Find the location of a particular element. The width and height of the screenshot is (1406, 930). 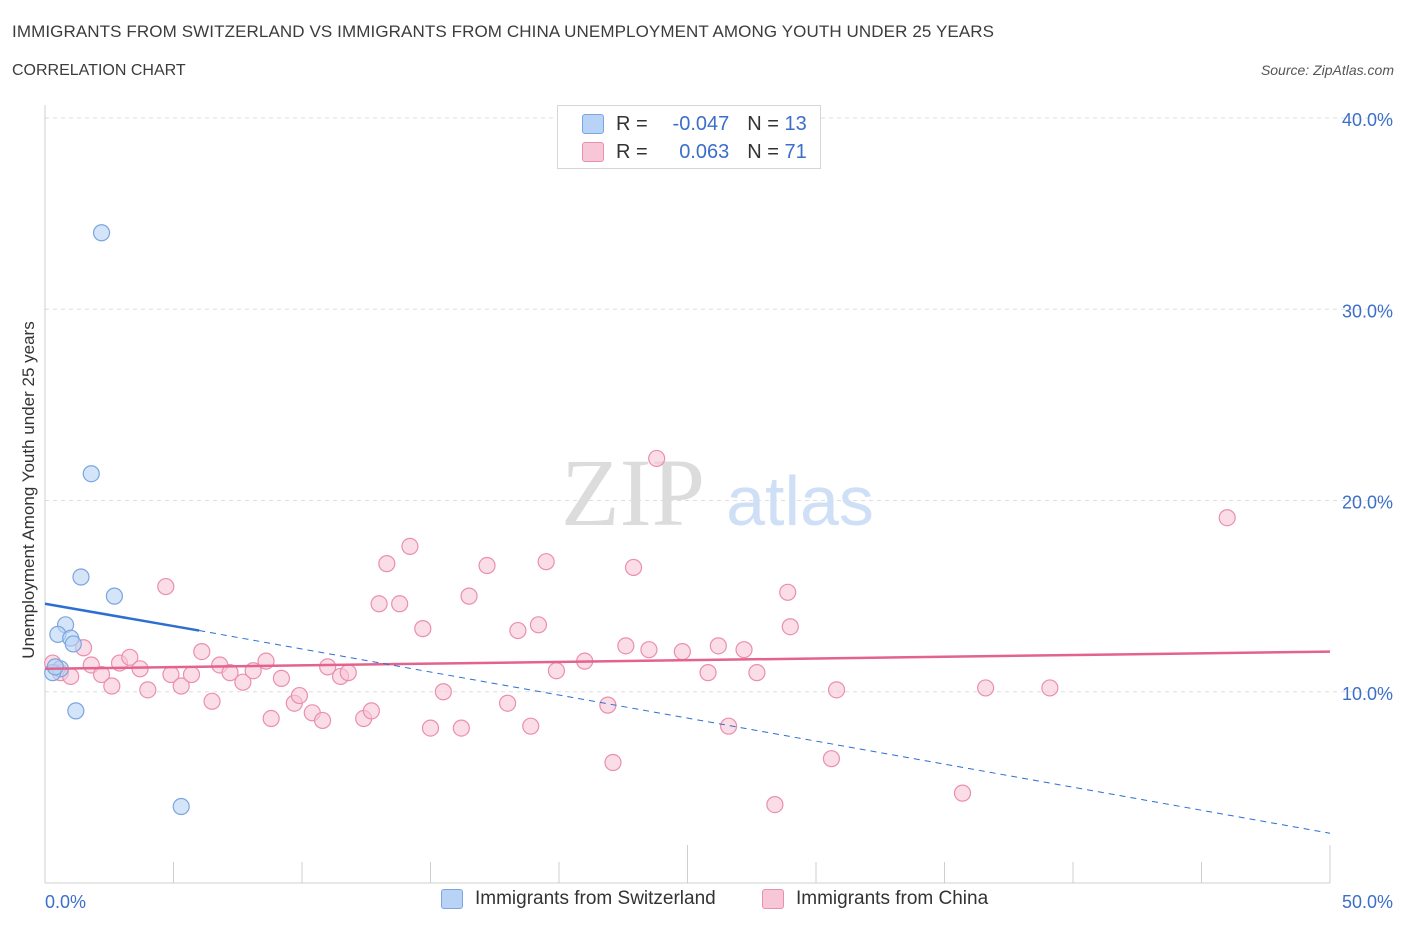

legend-n-value: 13 is located at coordinates (795, 123).